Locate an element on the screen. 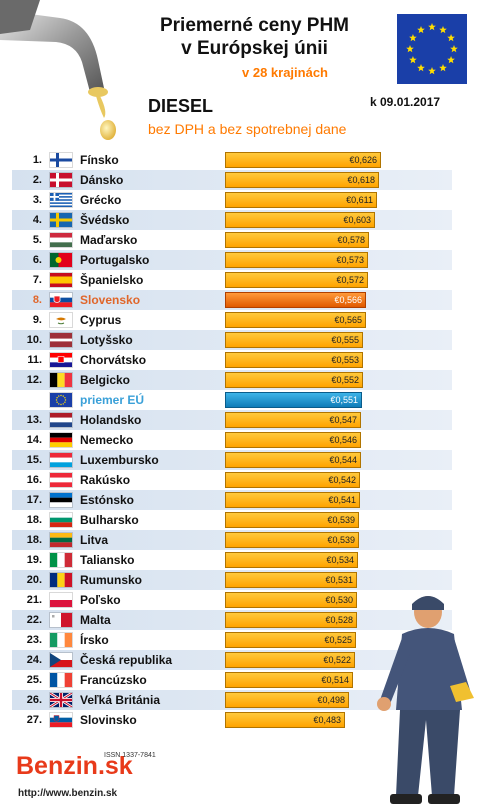 The image size is (480, 810). price-value-label: €0,546 is located at coordinates (343, 440).